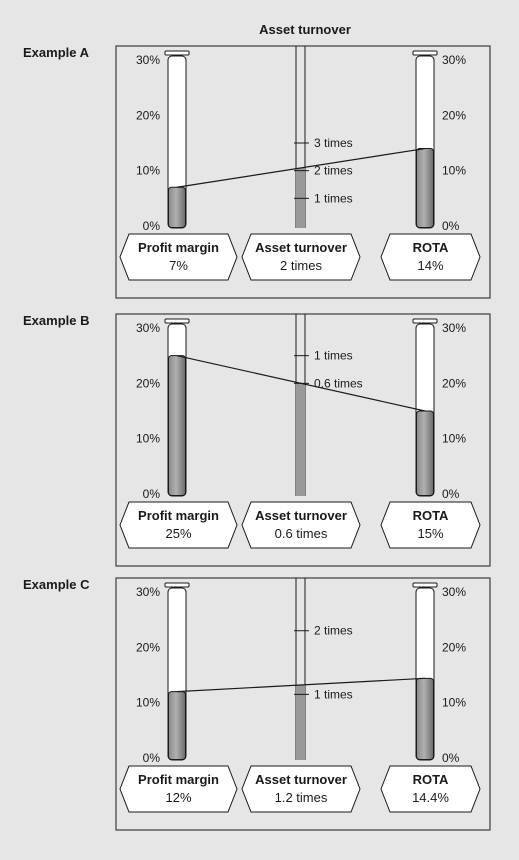 The height and width of the screenshot is (860, 519). I want to click on profit-margin-box: Profit margin 7%, so click(178, 257).